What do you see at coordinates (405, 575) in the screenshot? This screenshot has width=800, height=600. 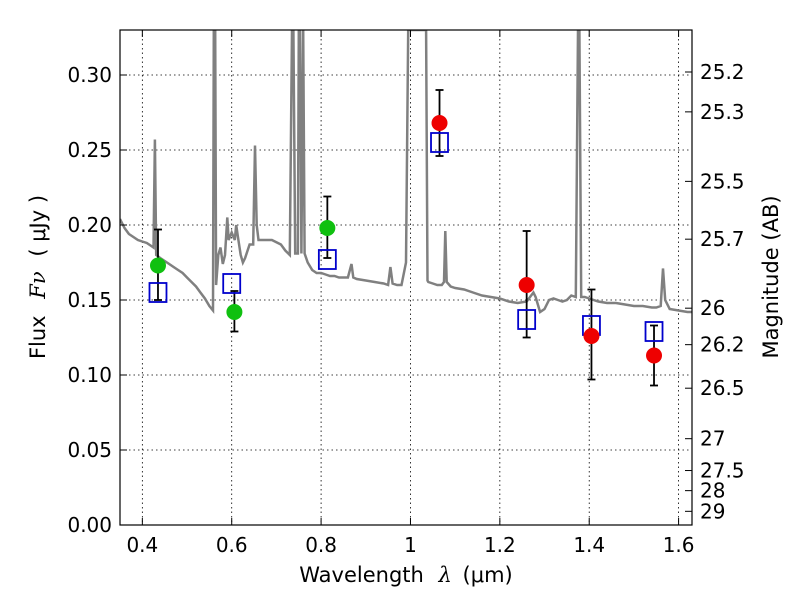 I see `x-axis-label: Wavelength λ (μm)` at bounding box center [405, 575].